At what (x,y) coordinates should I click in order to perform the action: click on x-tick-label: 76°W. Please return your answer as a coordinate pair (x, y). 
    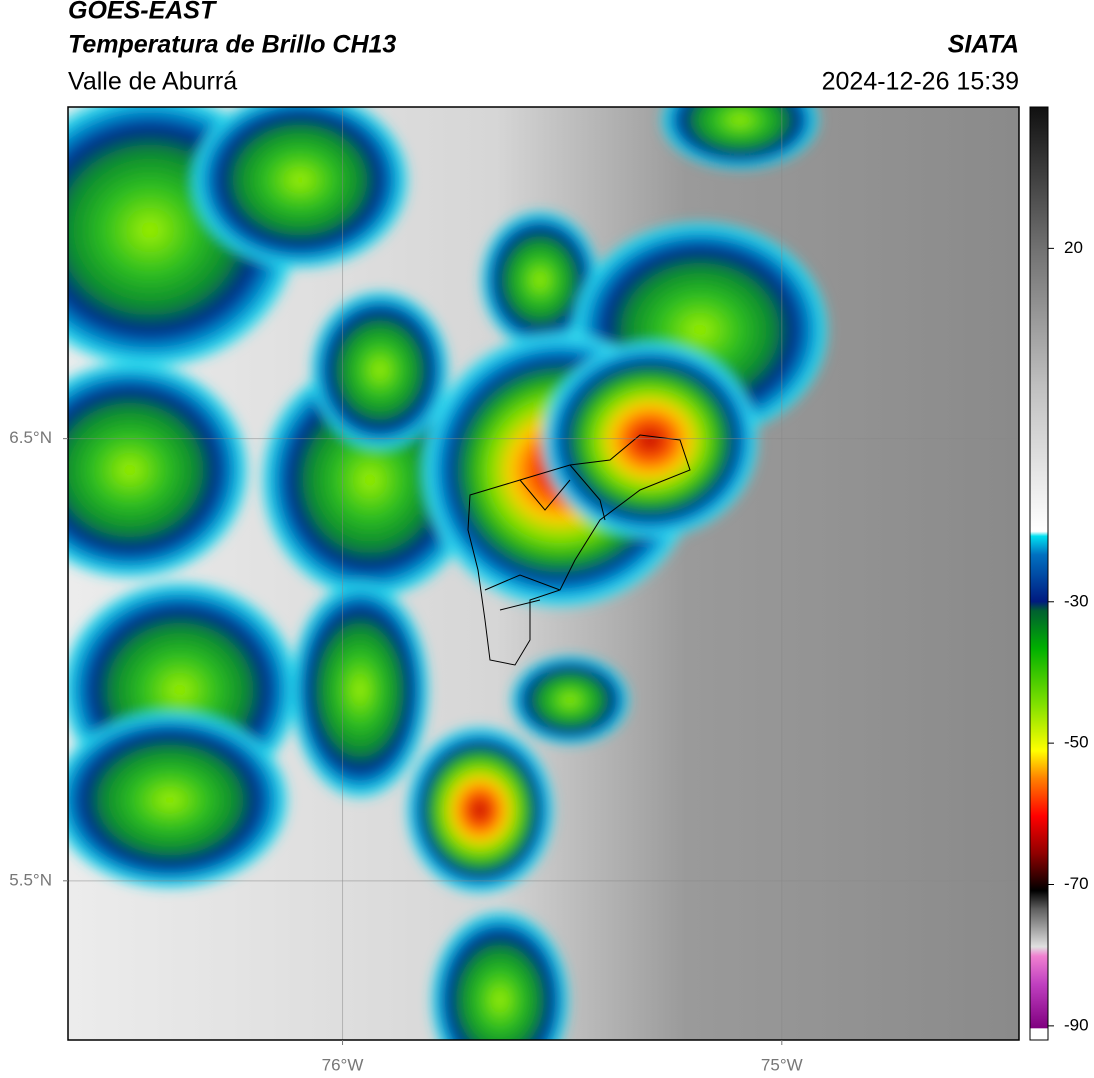
    Looking at the image, I should click on (343, 1064).